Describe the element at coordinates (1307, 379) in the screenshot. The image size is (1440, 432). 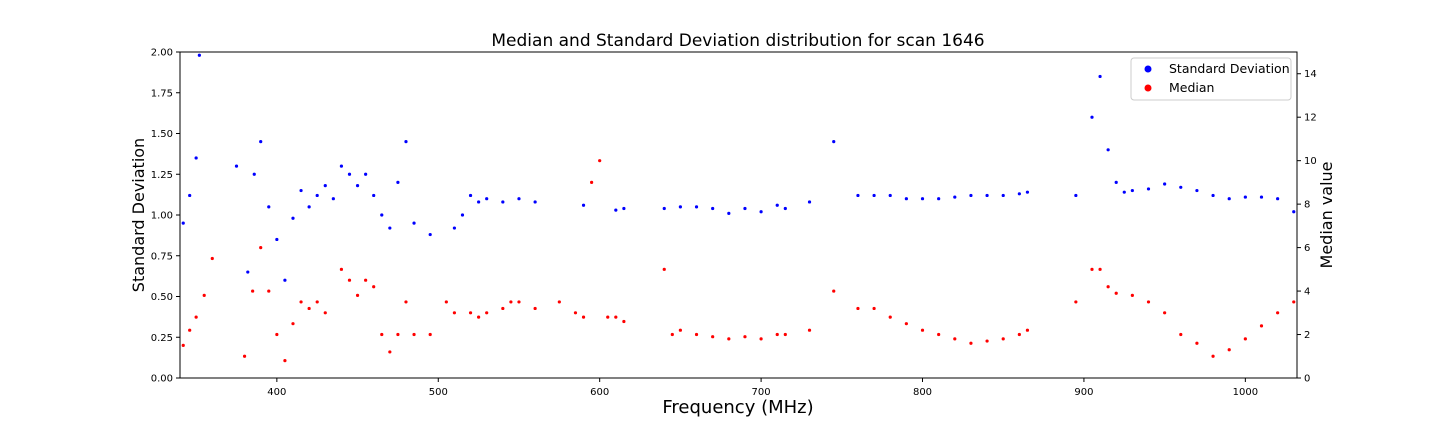
I see `right-tick-label: 0` at that location.